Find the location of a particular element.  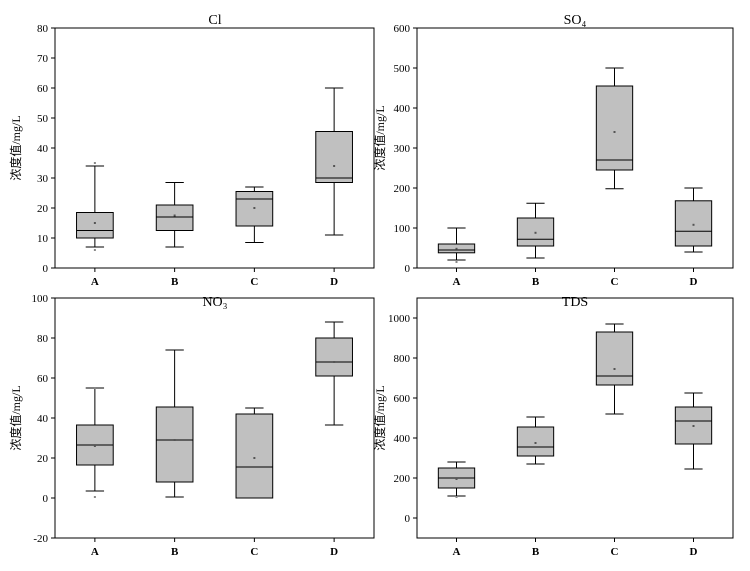

y-tick-label-so4: 600 is located at coordinates (402, 29).